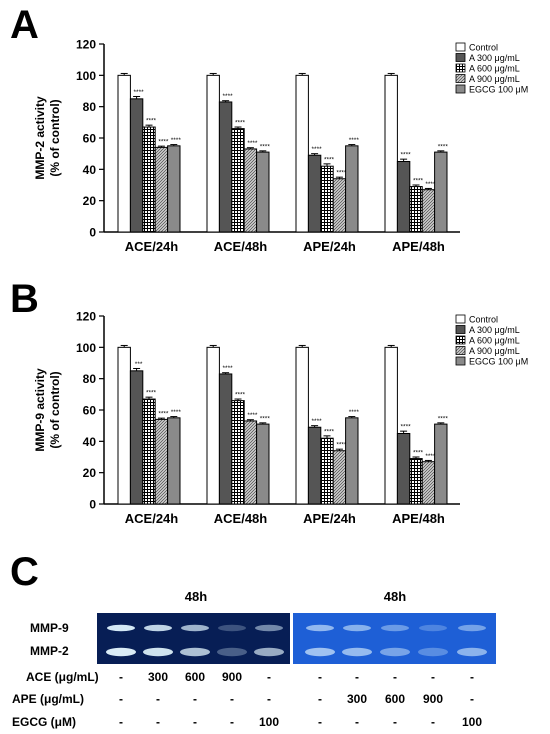 The width and height of the screenshot is (550, 734). Describe the element at coordinates (354, 412) in the screenshot. I see `sig-label-APE/24h-4: ****` at that location.